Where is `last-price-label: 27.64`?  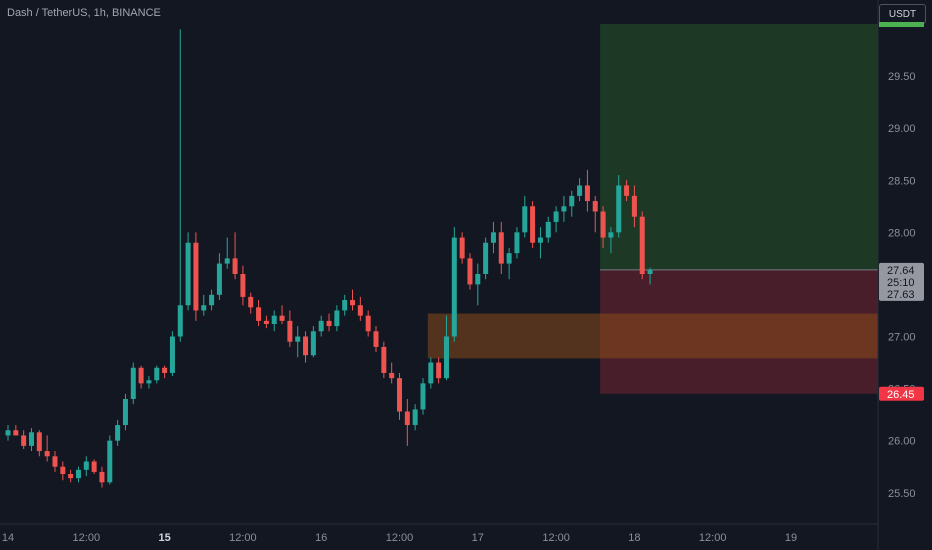
last-price-label: 27.64 is located at coordinates (901, 271).